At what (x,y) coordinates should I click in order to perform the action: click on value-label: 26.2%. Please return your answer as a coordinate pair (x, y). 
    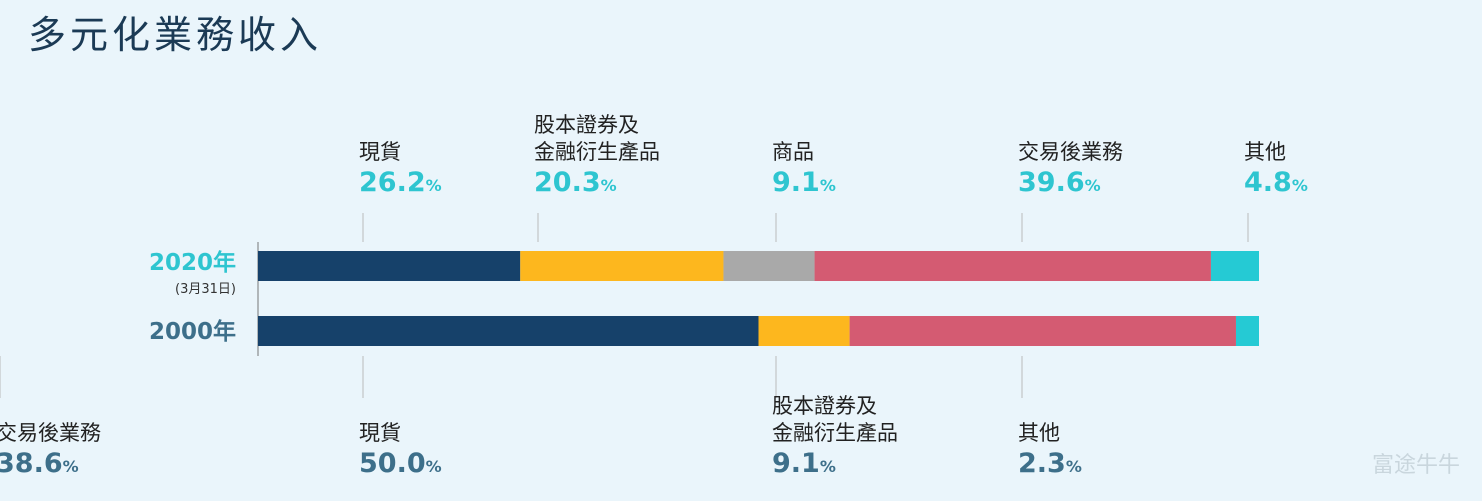
    Looking at the image, I should click on (400, 182).